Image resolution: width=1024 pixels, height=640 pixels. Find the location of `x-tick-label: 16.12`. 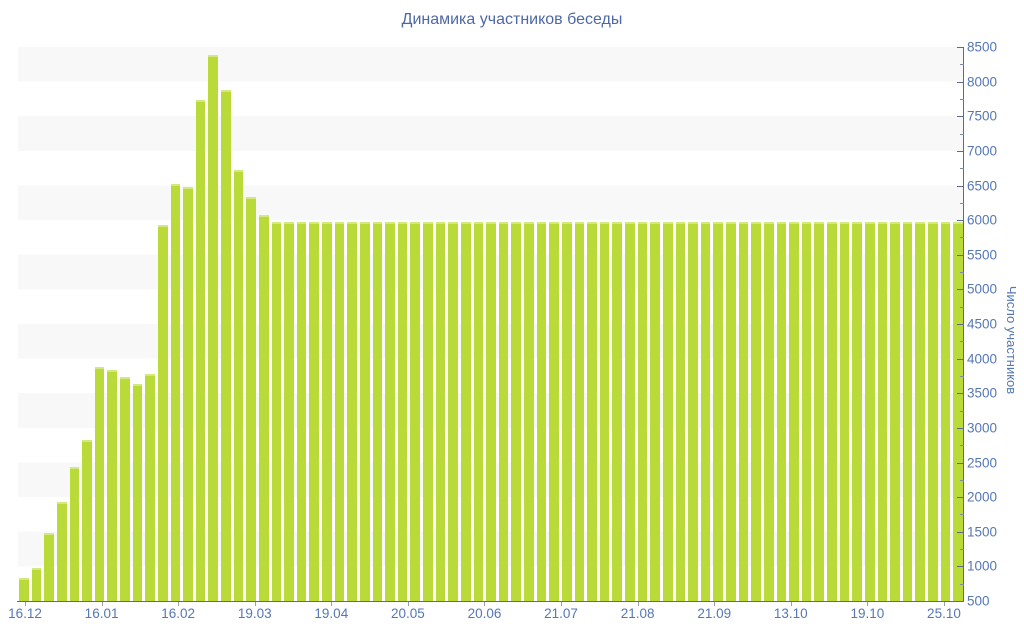

x-tick-label: 16.12 is located at coordinates (25, 613).